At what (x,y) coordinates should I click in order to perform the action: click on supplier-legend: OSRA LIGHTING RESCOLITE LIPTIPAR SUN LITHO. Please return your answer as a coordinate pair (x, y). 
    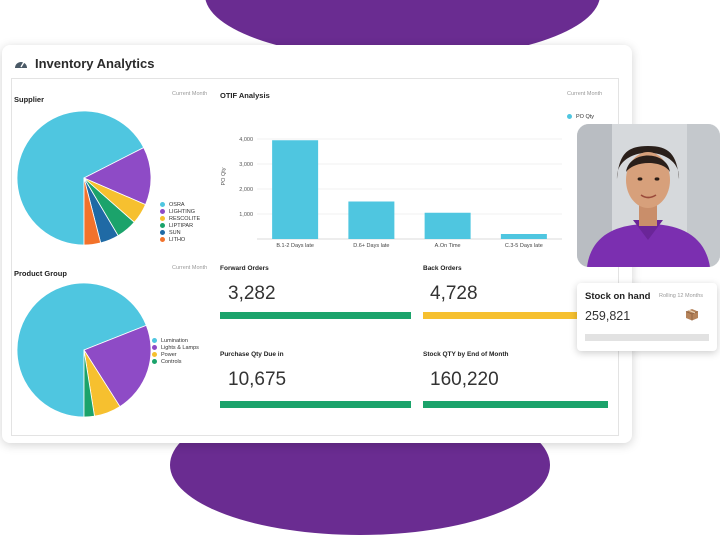
    Looking at the image, I should click on (180, 222).